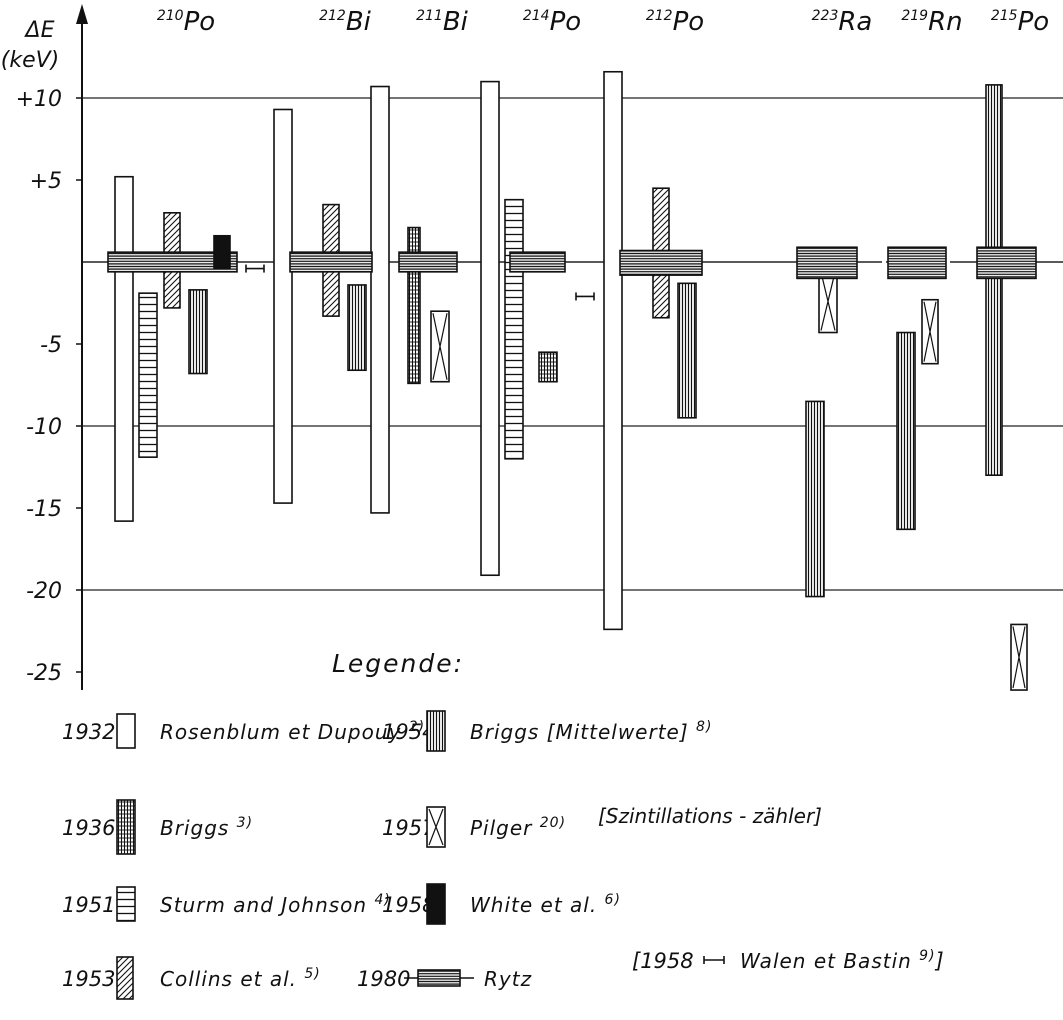  Describe the element at coordinates (545, 904) in the screenshot. I see `legend-label: White et al. 6)` at that location.